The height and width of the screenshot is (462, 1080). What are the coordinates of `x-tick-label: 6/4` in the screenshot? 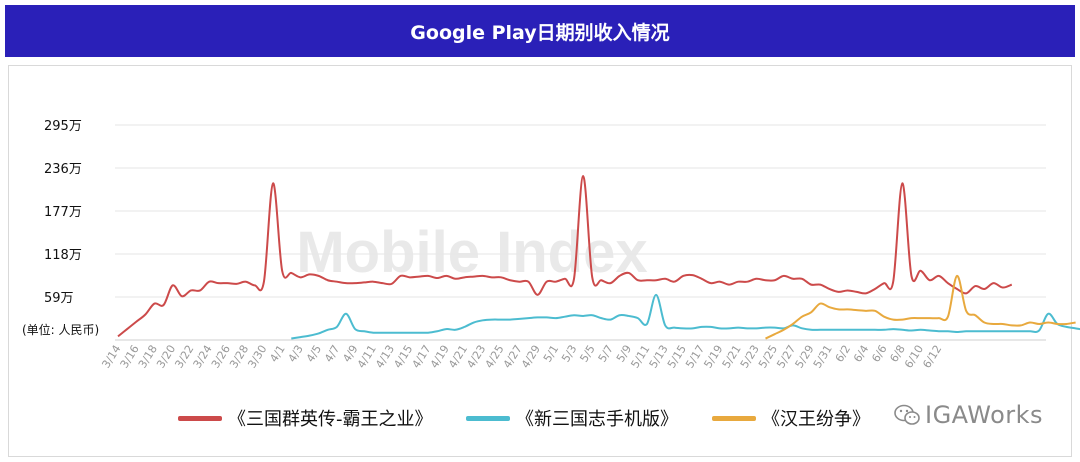 It's located at (861, 354).